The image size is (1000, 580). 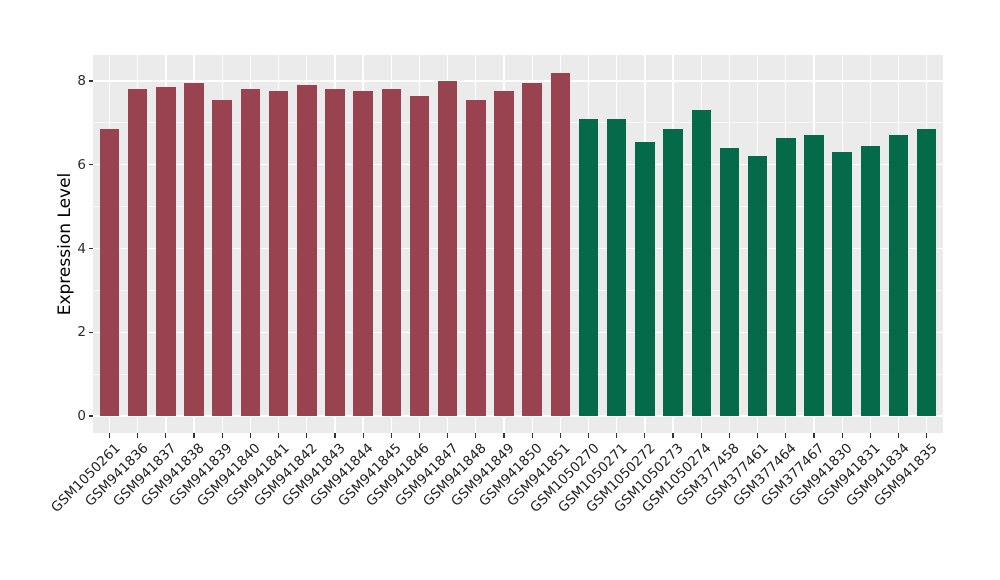 I want to click on y-tick-label: 8, so click(x=81, y=81).